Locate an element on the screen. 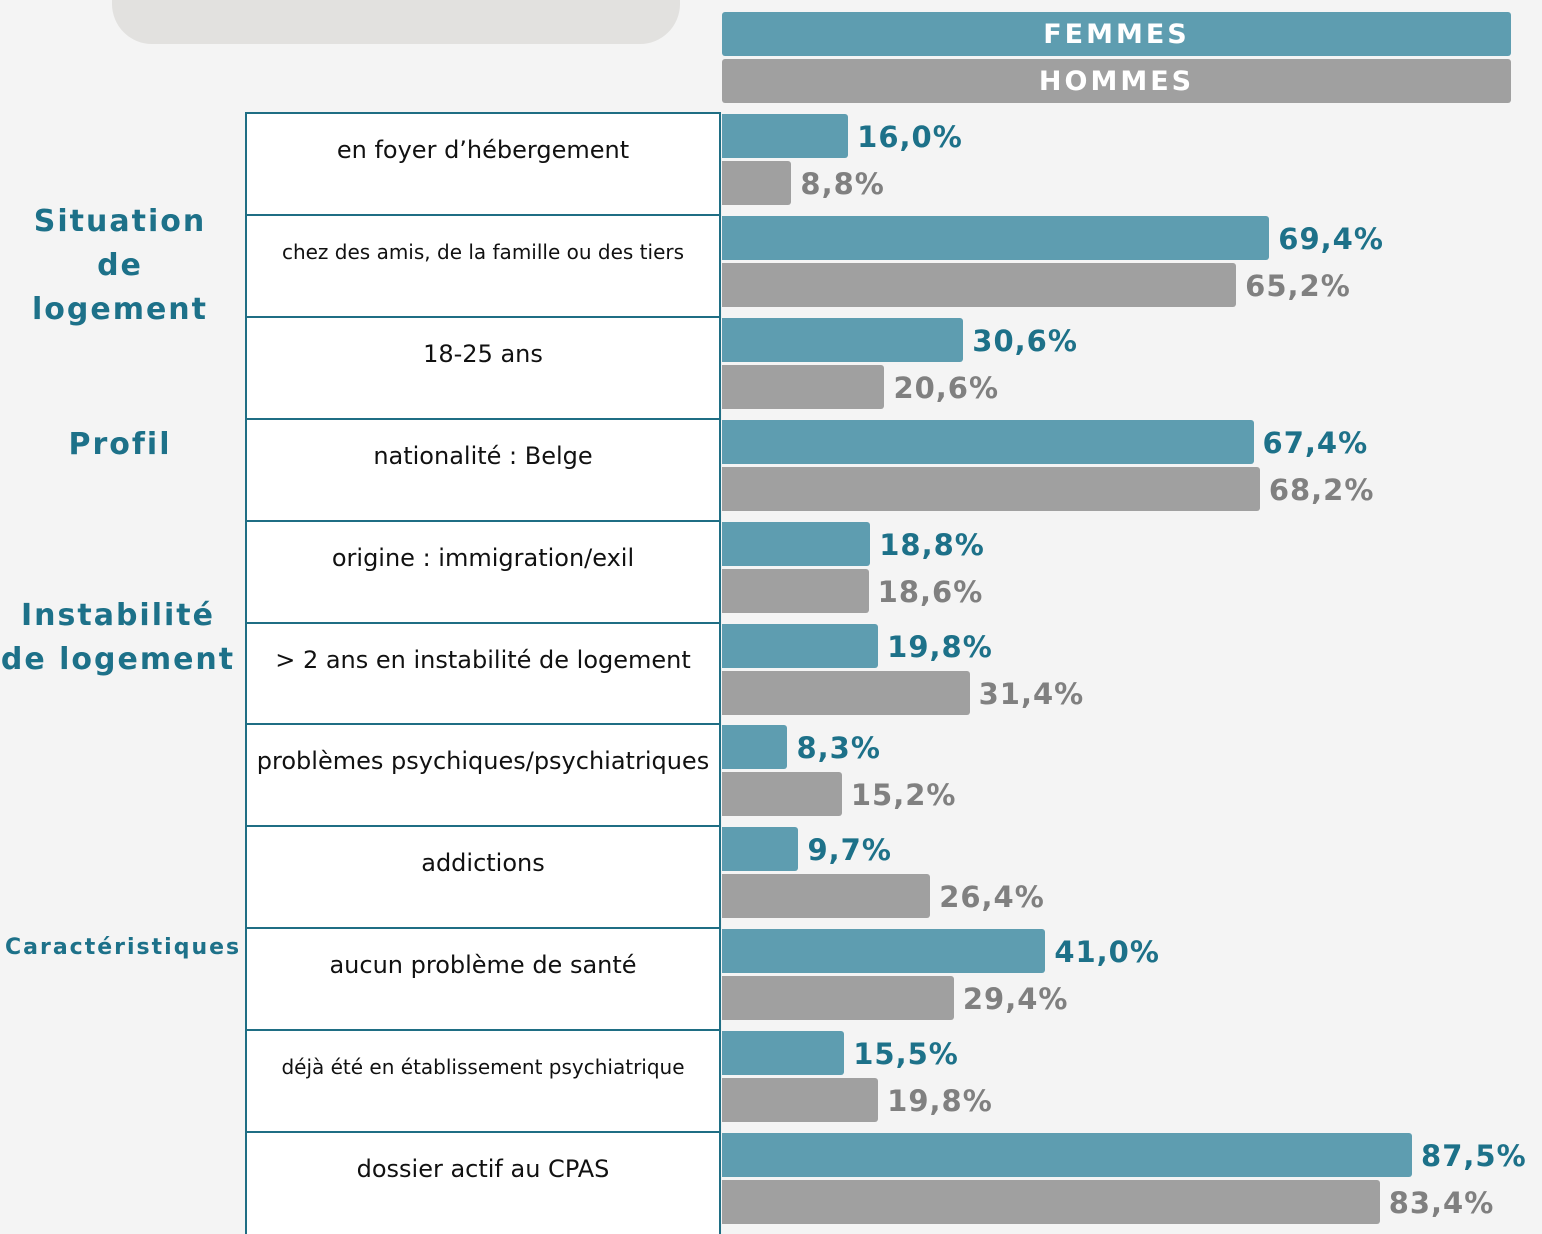 This screenshot has height=1234, width=1542. value-label: 41,0% is located at coordinates (1107, 952).